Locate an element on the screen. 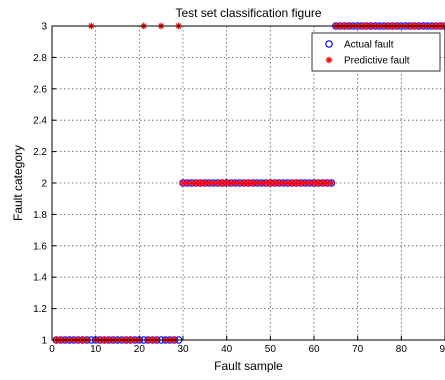  y-tick-label: 3 is located at coordinates (44, 27).